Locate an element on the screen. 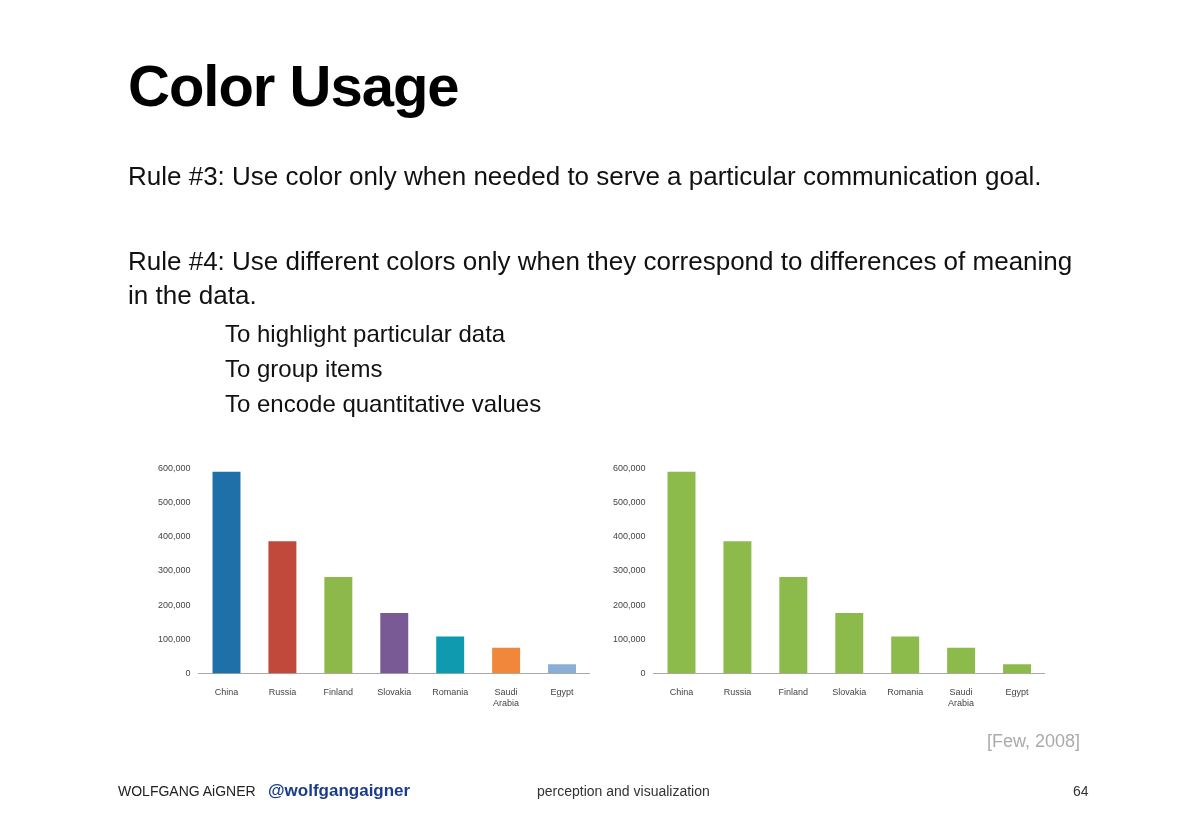  text: Color Usage is located at coordinates (293, 85).